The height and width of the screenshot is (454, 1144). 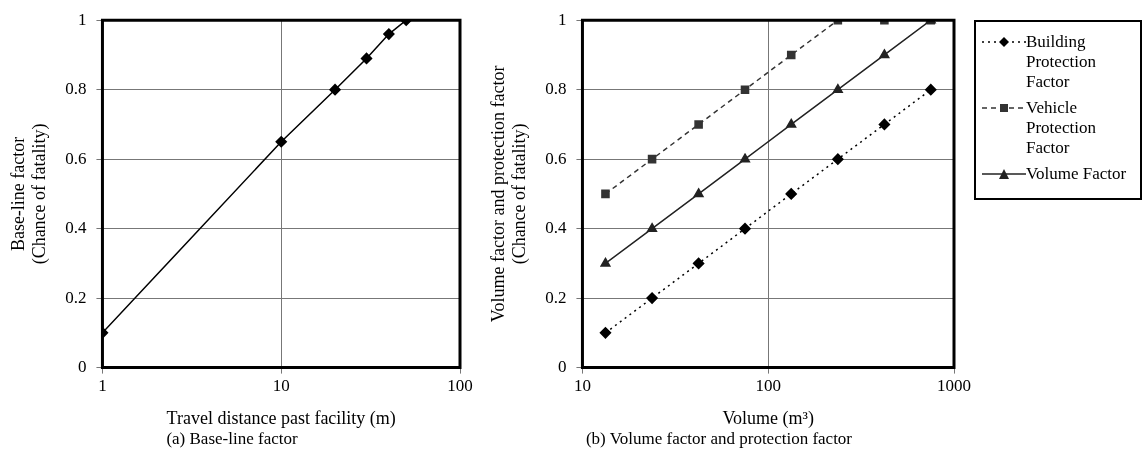 What do you see at coordinates (102, 386) in the screenshot?
I see `x-tick-label: 1` at bounding box center [102, 386].